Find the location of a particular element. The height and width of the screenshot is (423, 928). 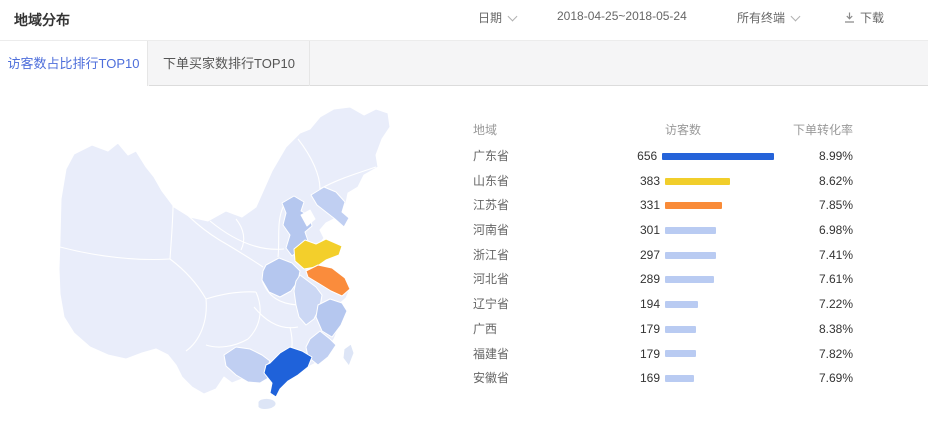

table-row: 福建省 179 7.82% is located at coordinates (663, 354).